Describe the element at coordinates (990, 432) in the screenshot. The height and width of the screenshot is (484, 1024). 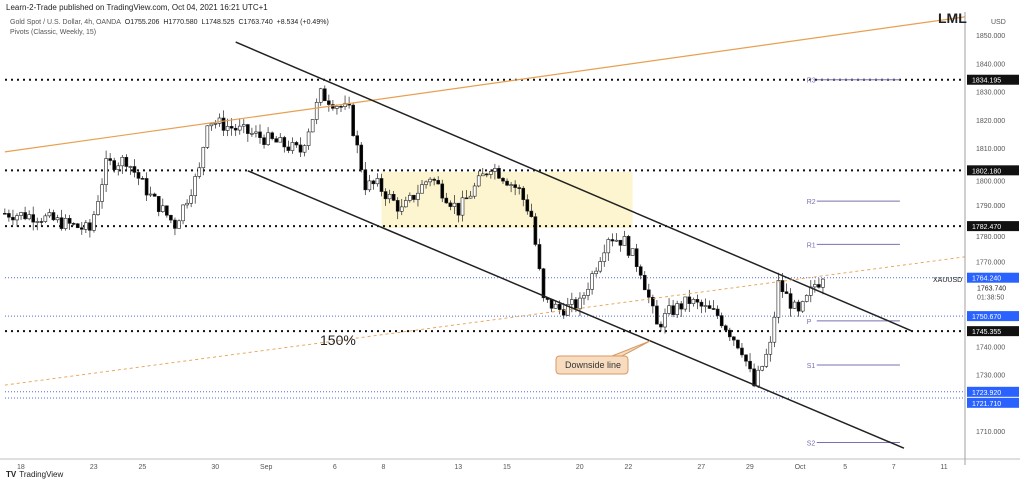
I see `price-tick-label: 1710.000` at that location.